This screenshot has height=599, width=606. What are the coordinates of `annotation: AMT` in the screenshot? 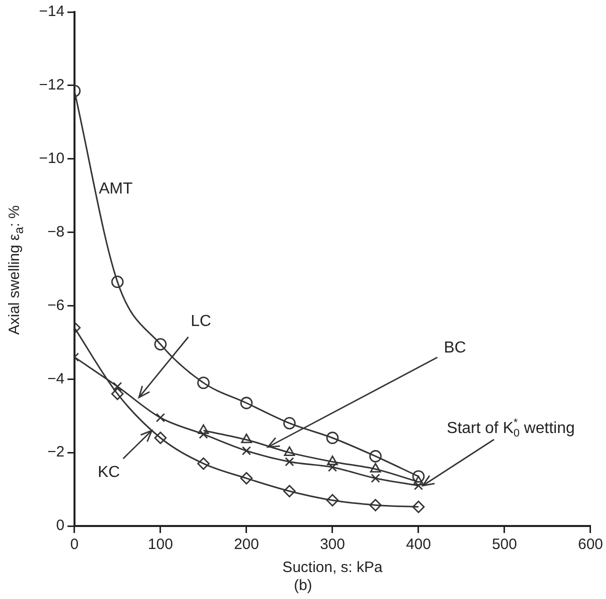 It's located at (115, 189).